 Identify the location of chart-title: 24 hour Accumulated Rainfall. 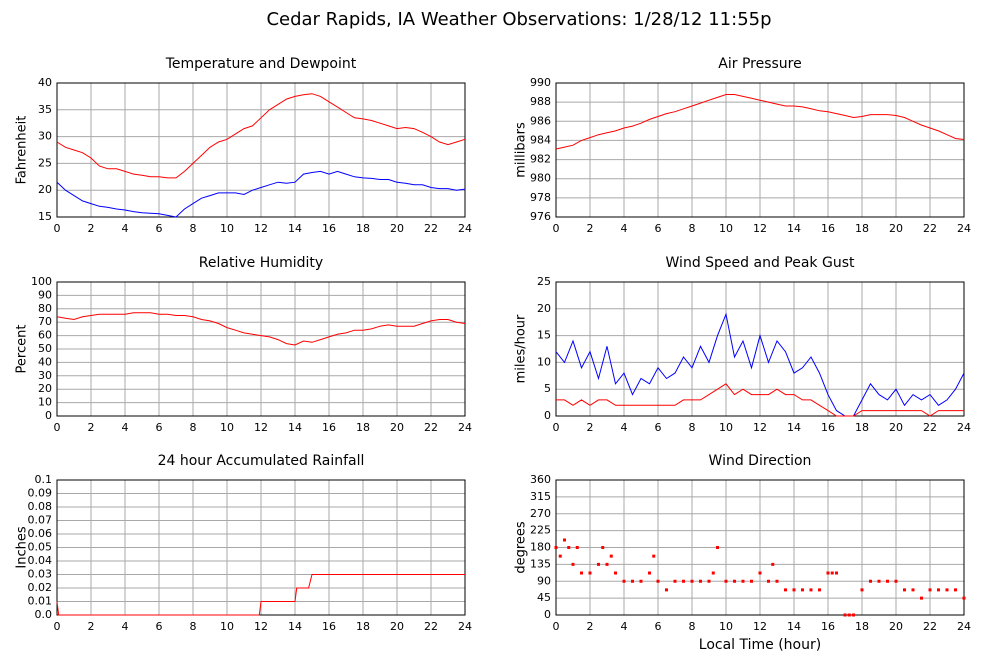
(261, 461).